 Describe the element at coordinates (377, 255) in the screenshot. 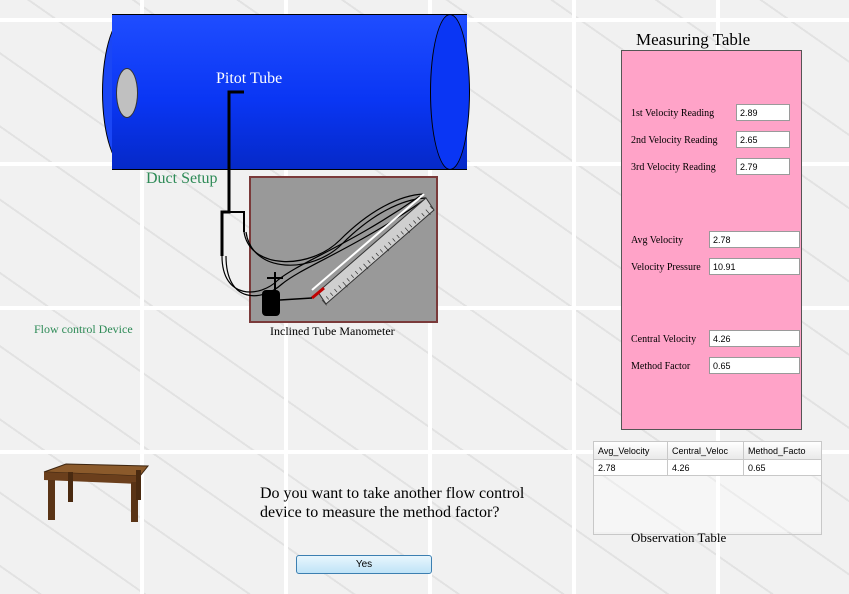

I see `scale-ticks-icon` at that location.